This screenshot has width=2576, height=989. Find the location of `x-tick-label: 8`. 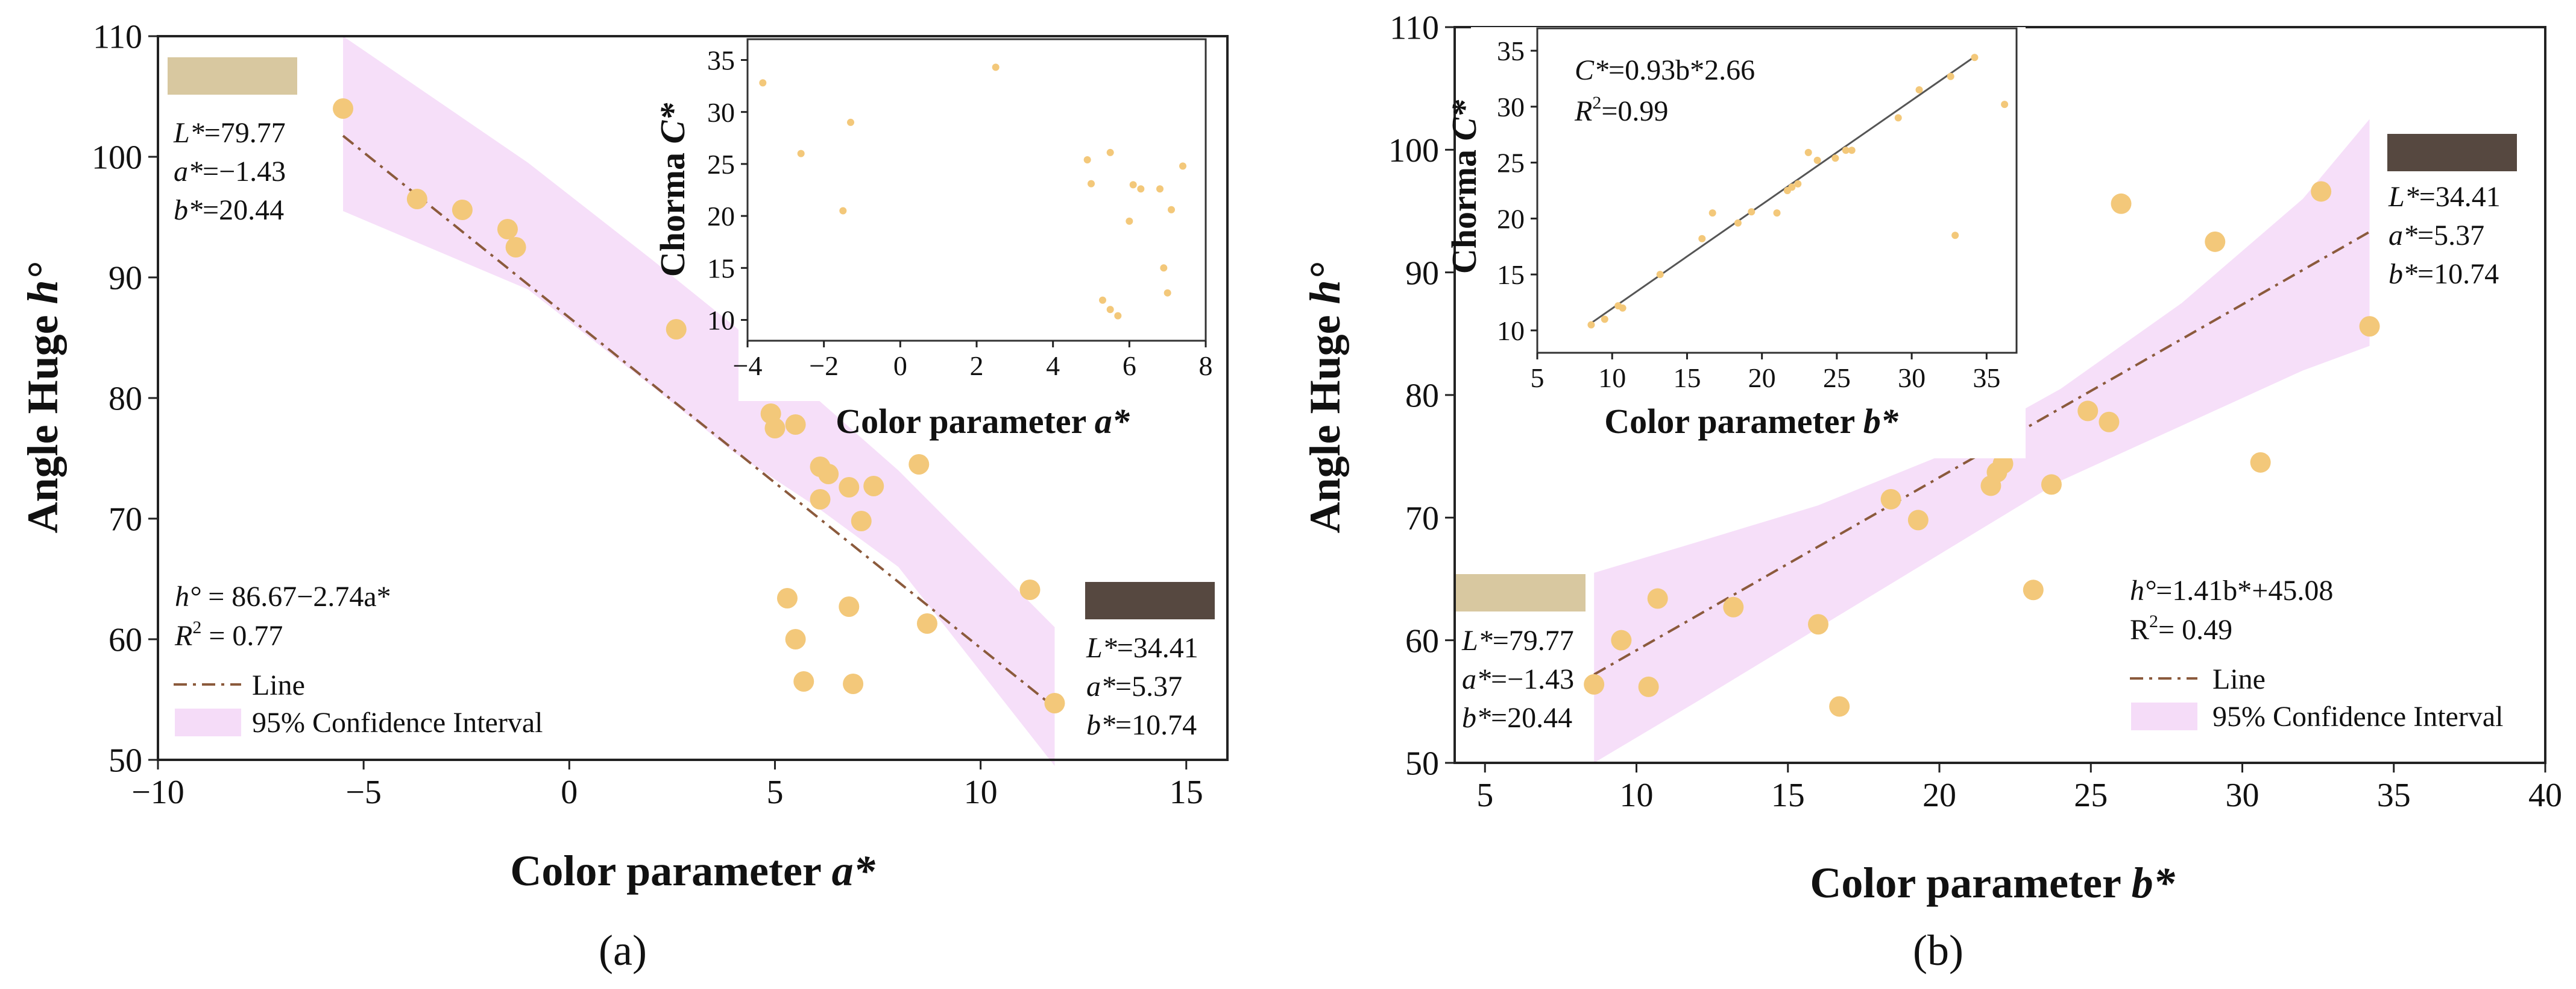

x-tick-label: 8 is located at coordinates (1206, 365).